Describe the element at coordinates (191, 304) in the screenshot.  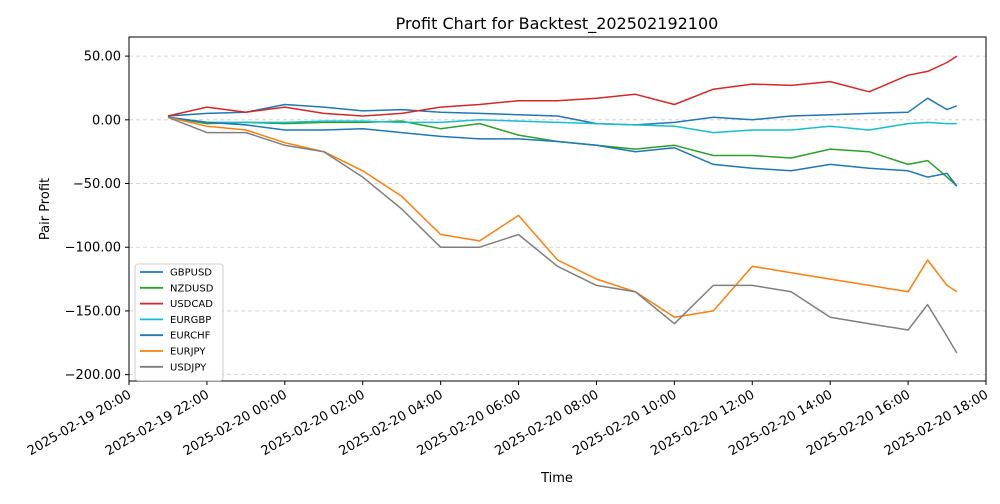
I see `legend-label: USDCAD` at that location.